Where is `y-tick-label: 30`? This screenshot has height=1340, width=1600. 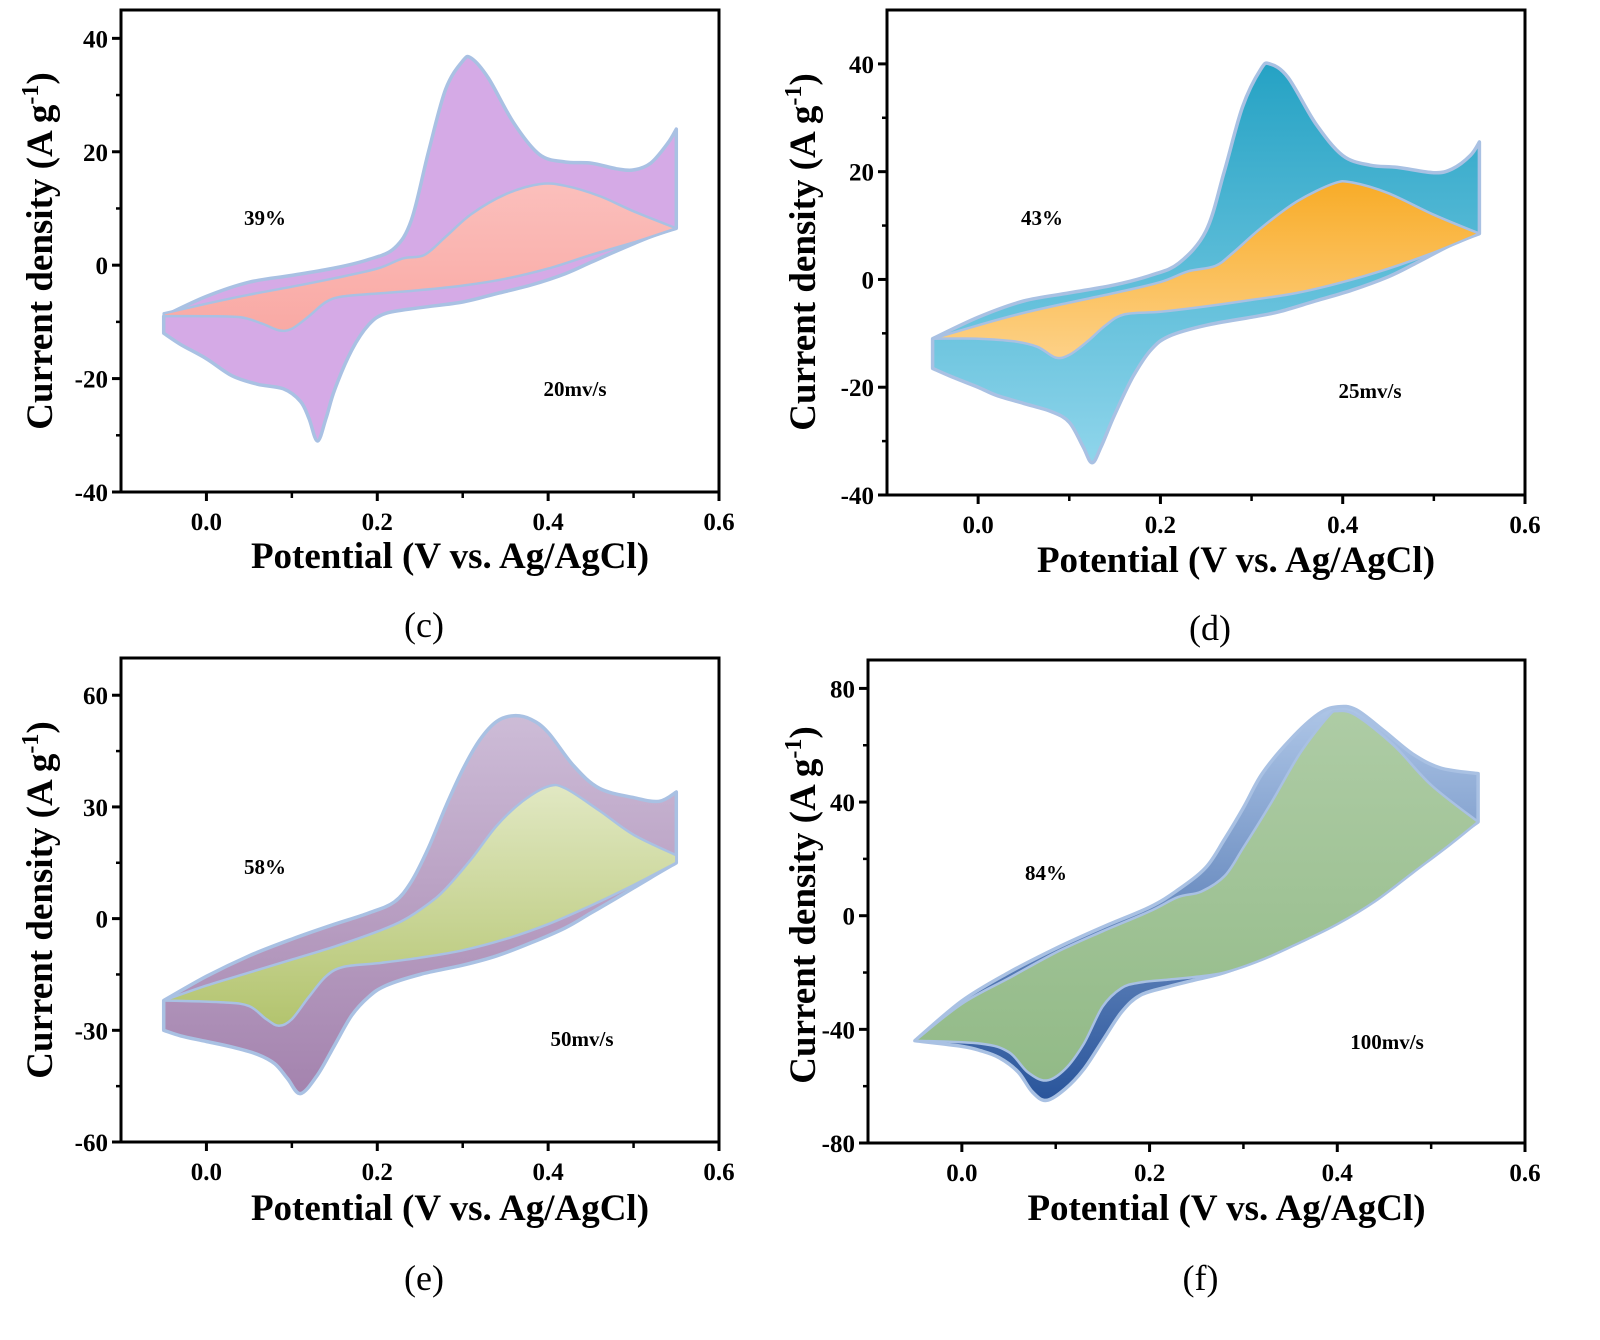 y-tick-label: 30 is located at coordinates (95, 808).